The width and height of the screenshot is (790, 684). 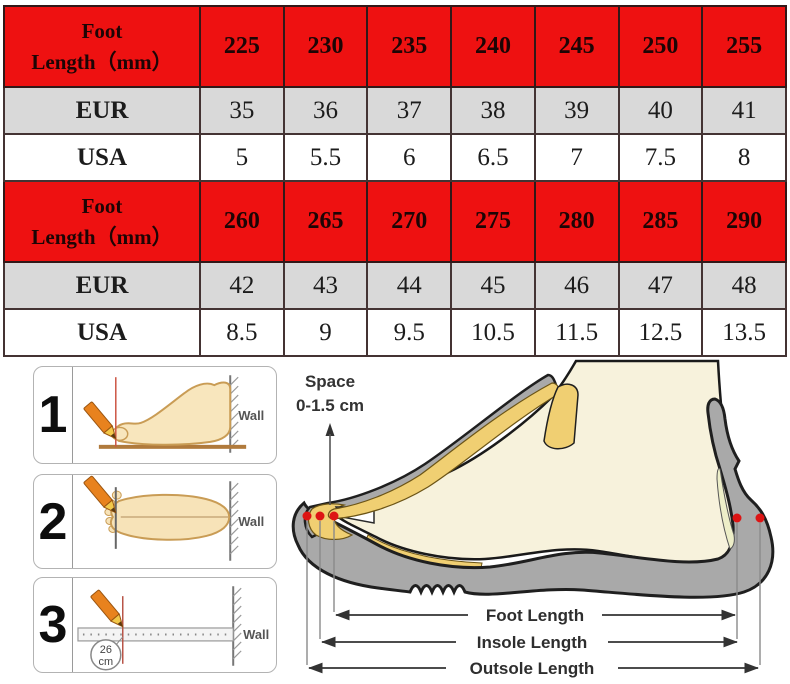 What do you see at coordinates (660, 110) in the screenshot?
I see `eur-size: 40` at bounding box center [660, 110].